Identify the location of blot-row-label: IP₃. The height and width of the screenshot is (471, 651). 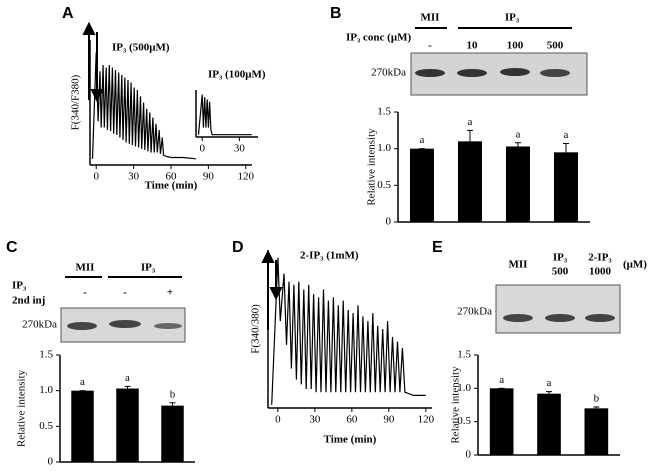
(19, 286).